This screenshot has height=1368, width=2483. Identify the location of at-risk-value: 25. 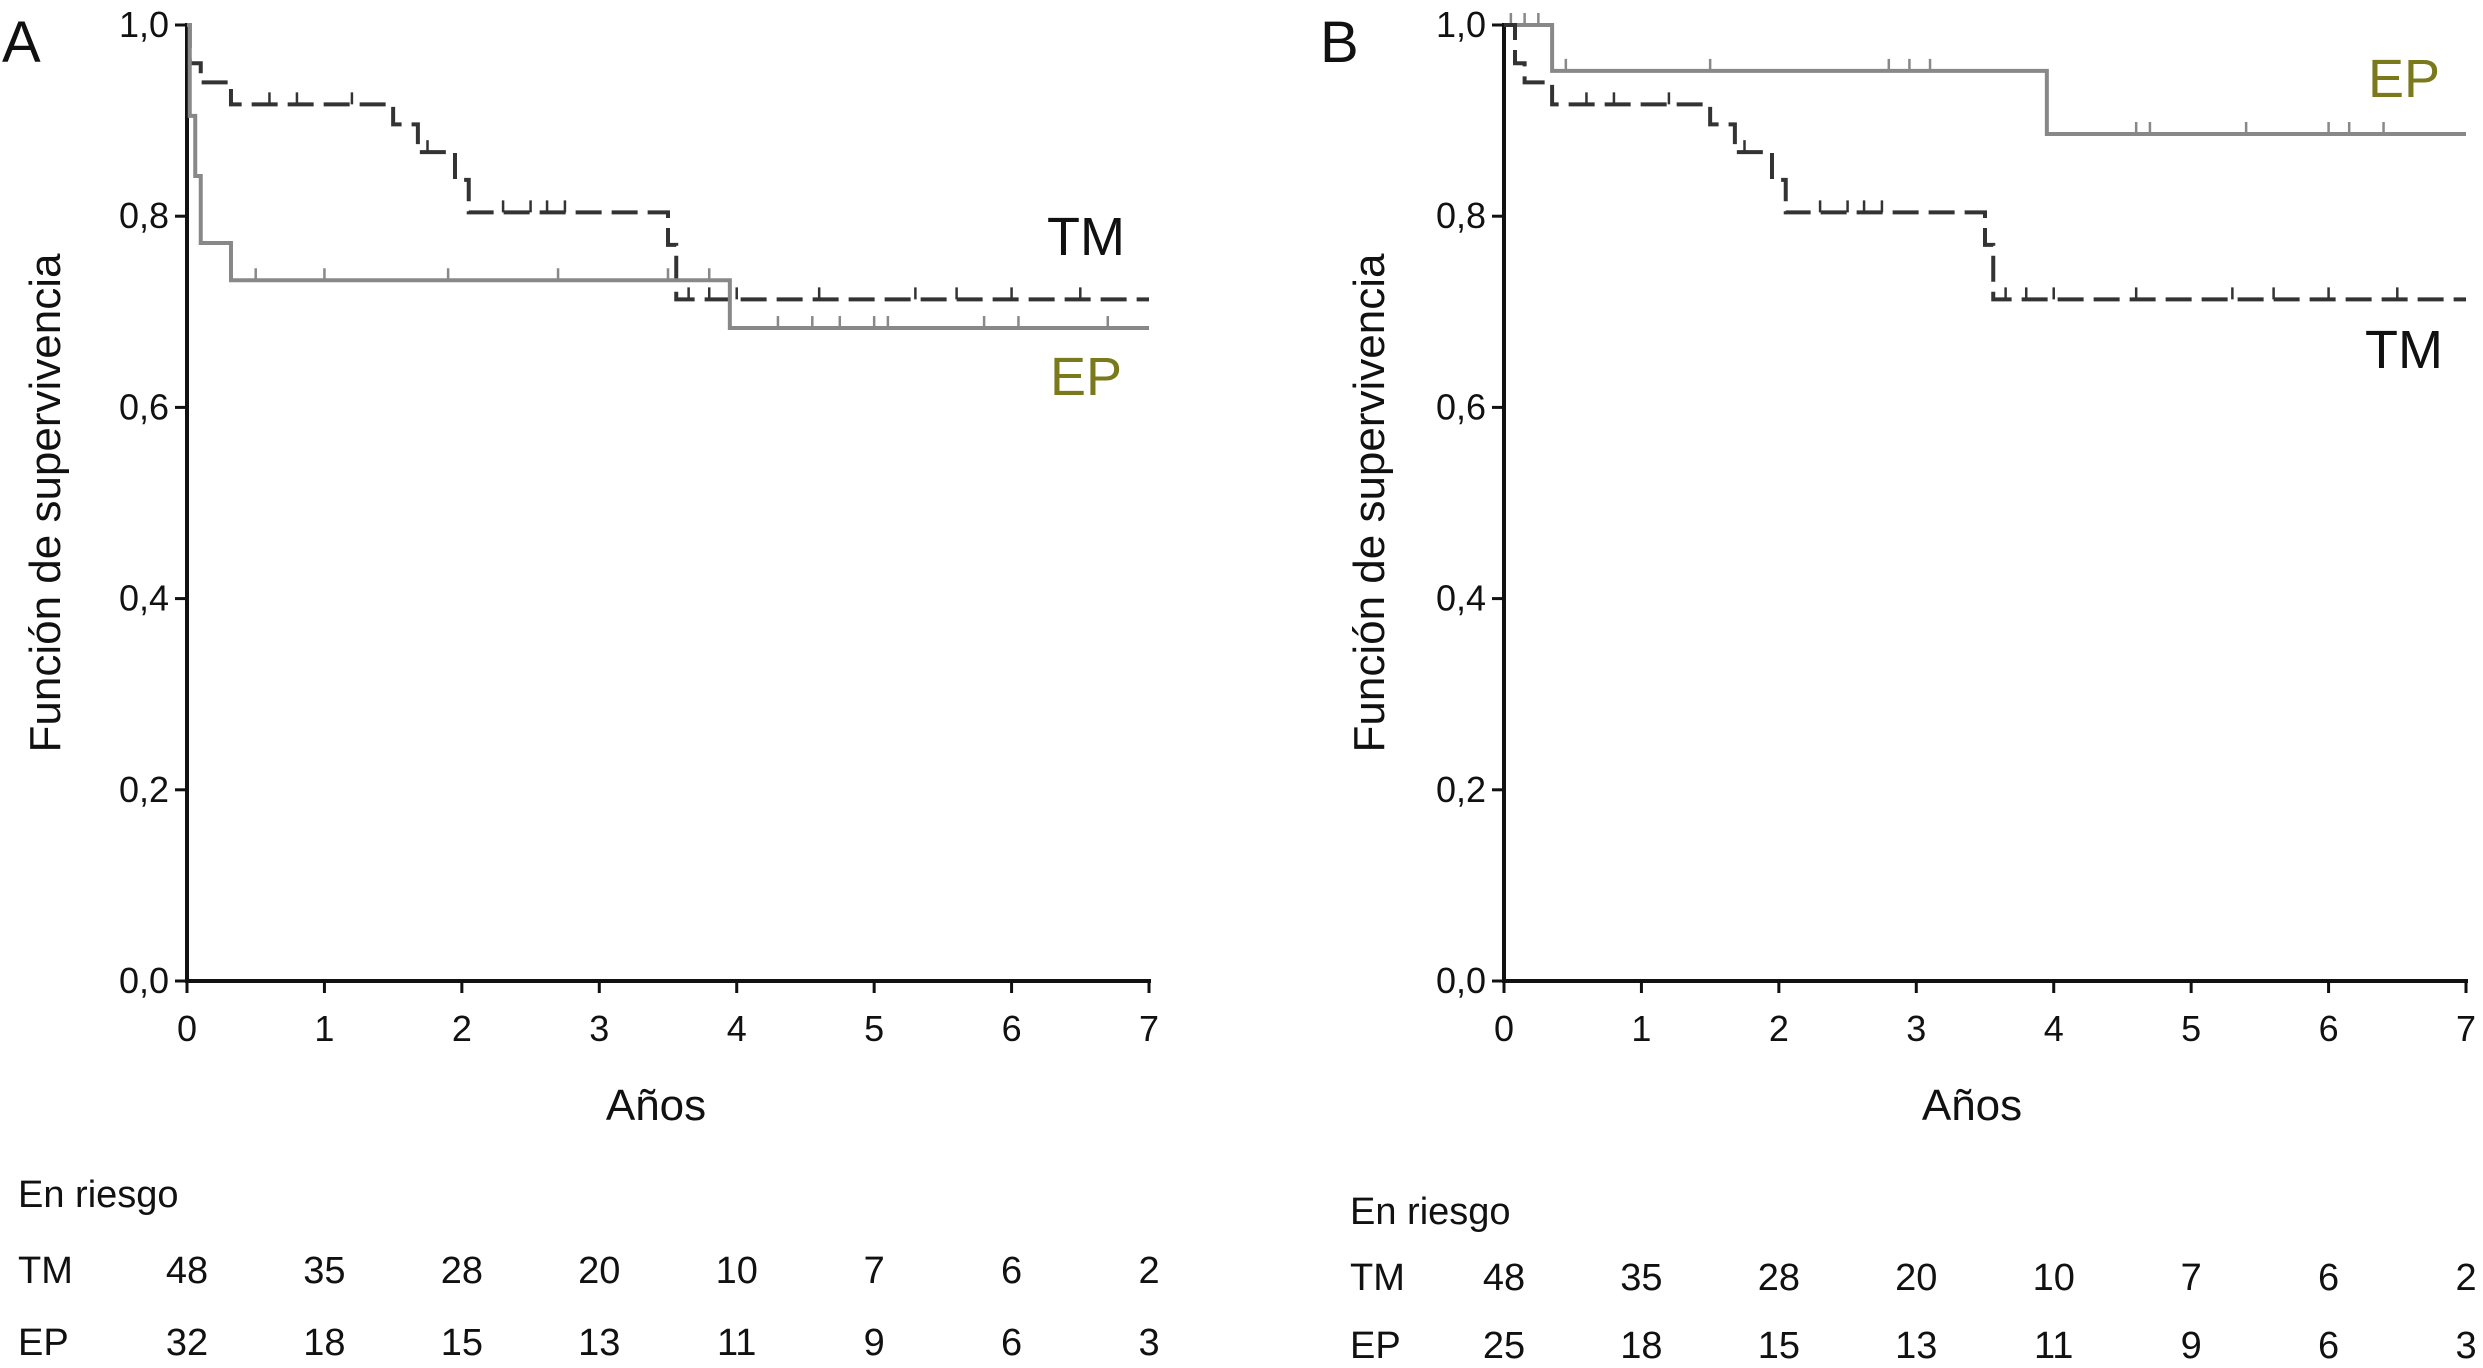
(1504, 1346).